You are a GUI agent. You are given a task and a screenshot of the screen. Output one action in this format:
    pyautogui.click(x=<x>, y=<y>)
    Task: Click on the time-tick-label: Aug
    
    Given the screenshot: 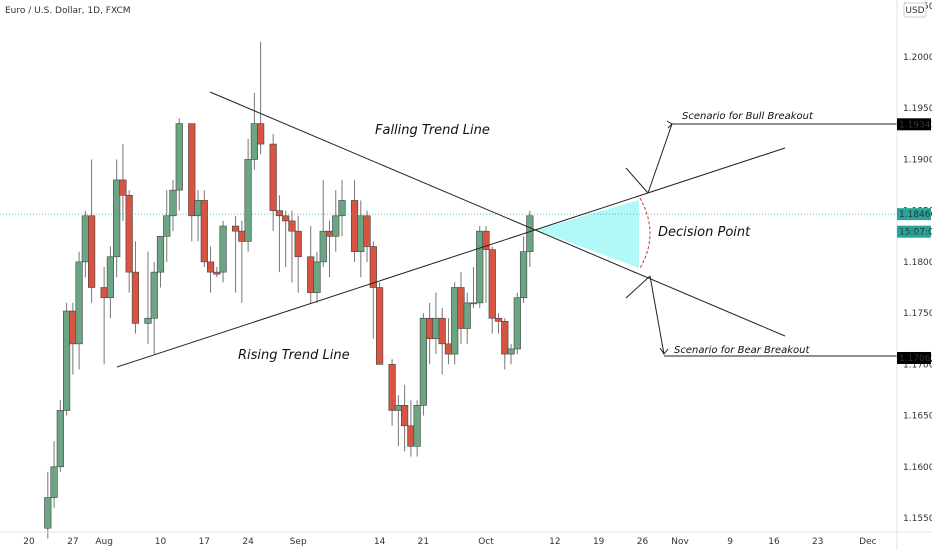 What is the action you would take?
    pyautogui.click(x=104, y=542)
    